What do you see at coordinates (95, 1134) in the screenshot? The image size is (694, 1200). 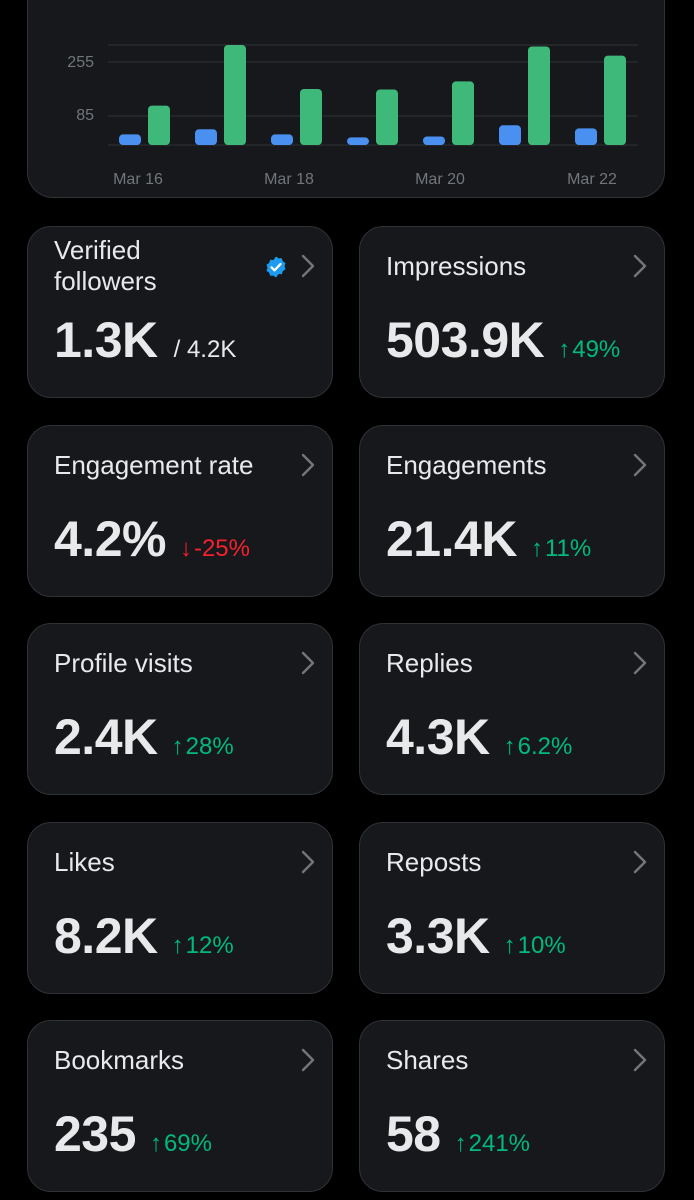 I see `metric-value: 235` at bounding box center [95, 1134].